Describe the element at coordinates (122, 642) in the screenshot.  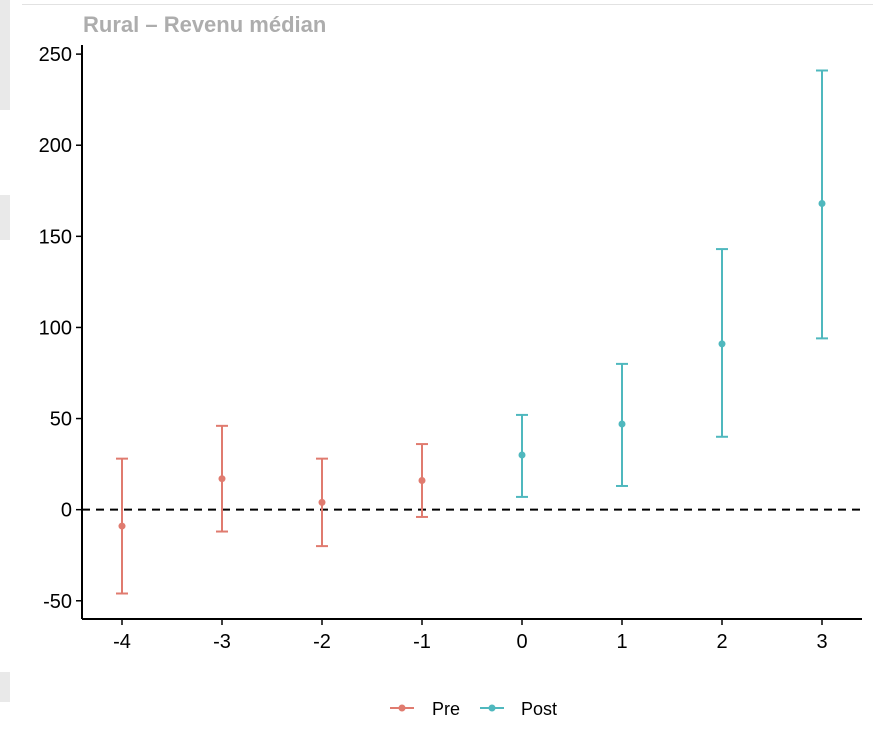
I see `x-tick-label: -4` at that location.